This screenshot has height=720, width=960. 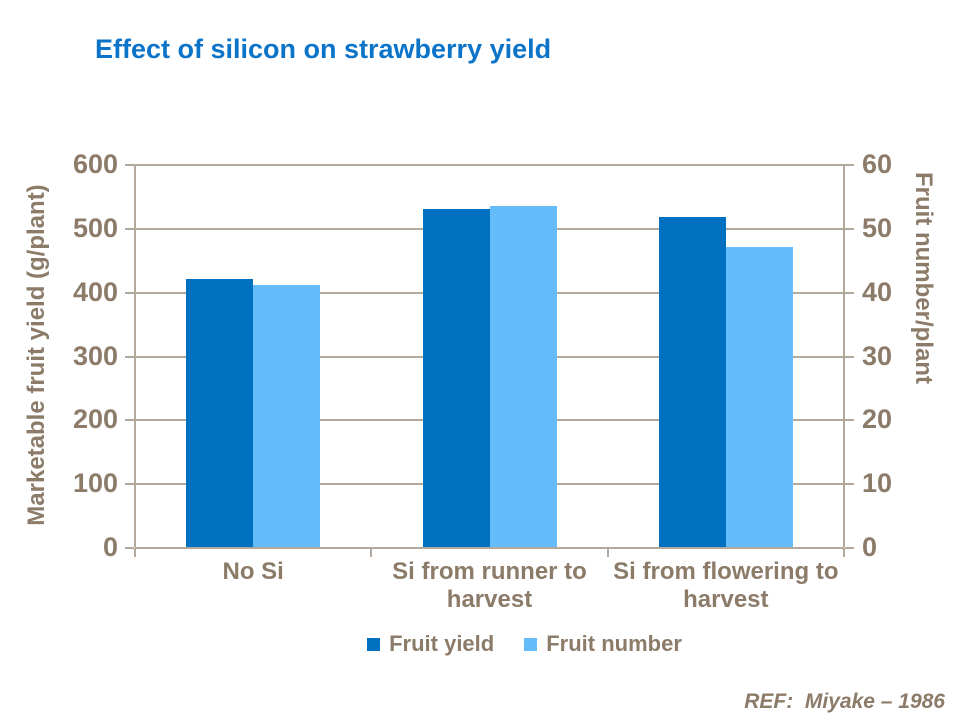 I want to click on legend: Fruit yield Fruit number, so click(x=489, y=644).